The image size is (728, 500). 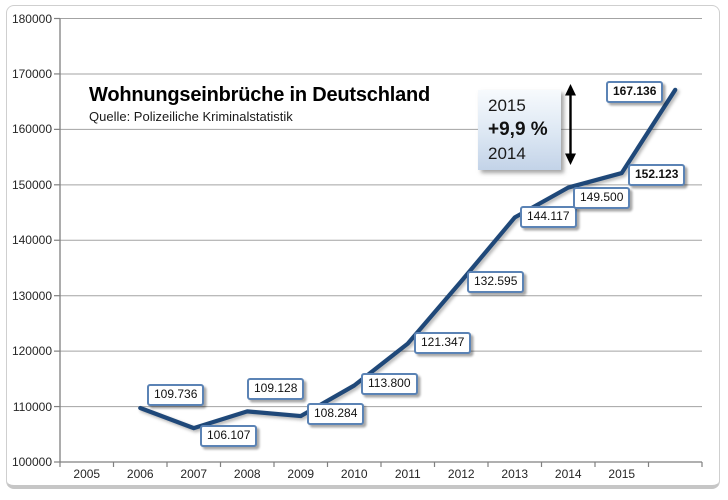 I want to click on y-axis-tick-label: 160000, so click(x=31, y=129).